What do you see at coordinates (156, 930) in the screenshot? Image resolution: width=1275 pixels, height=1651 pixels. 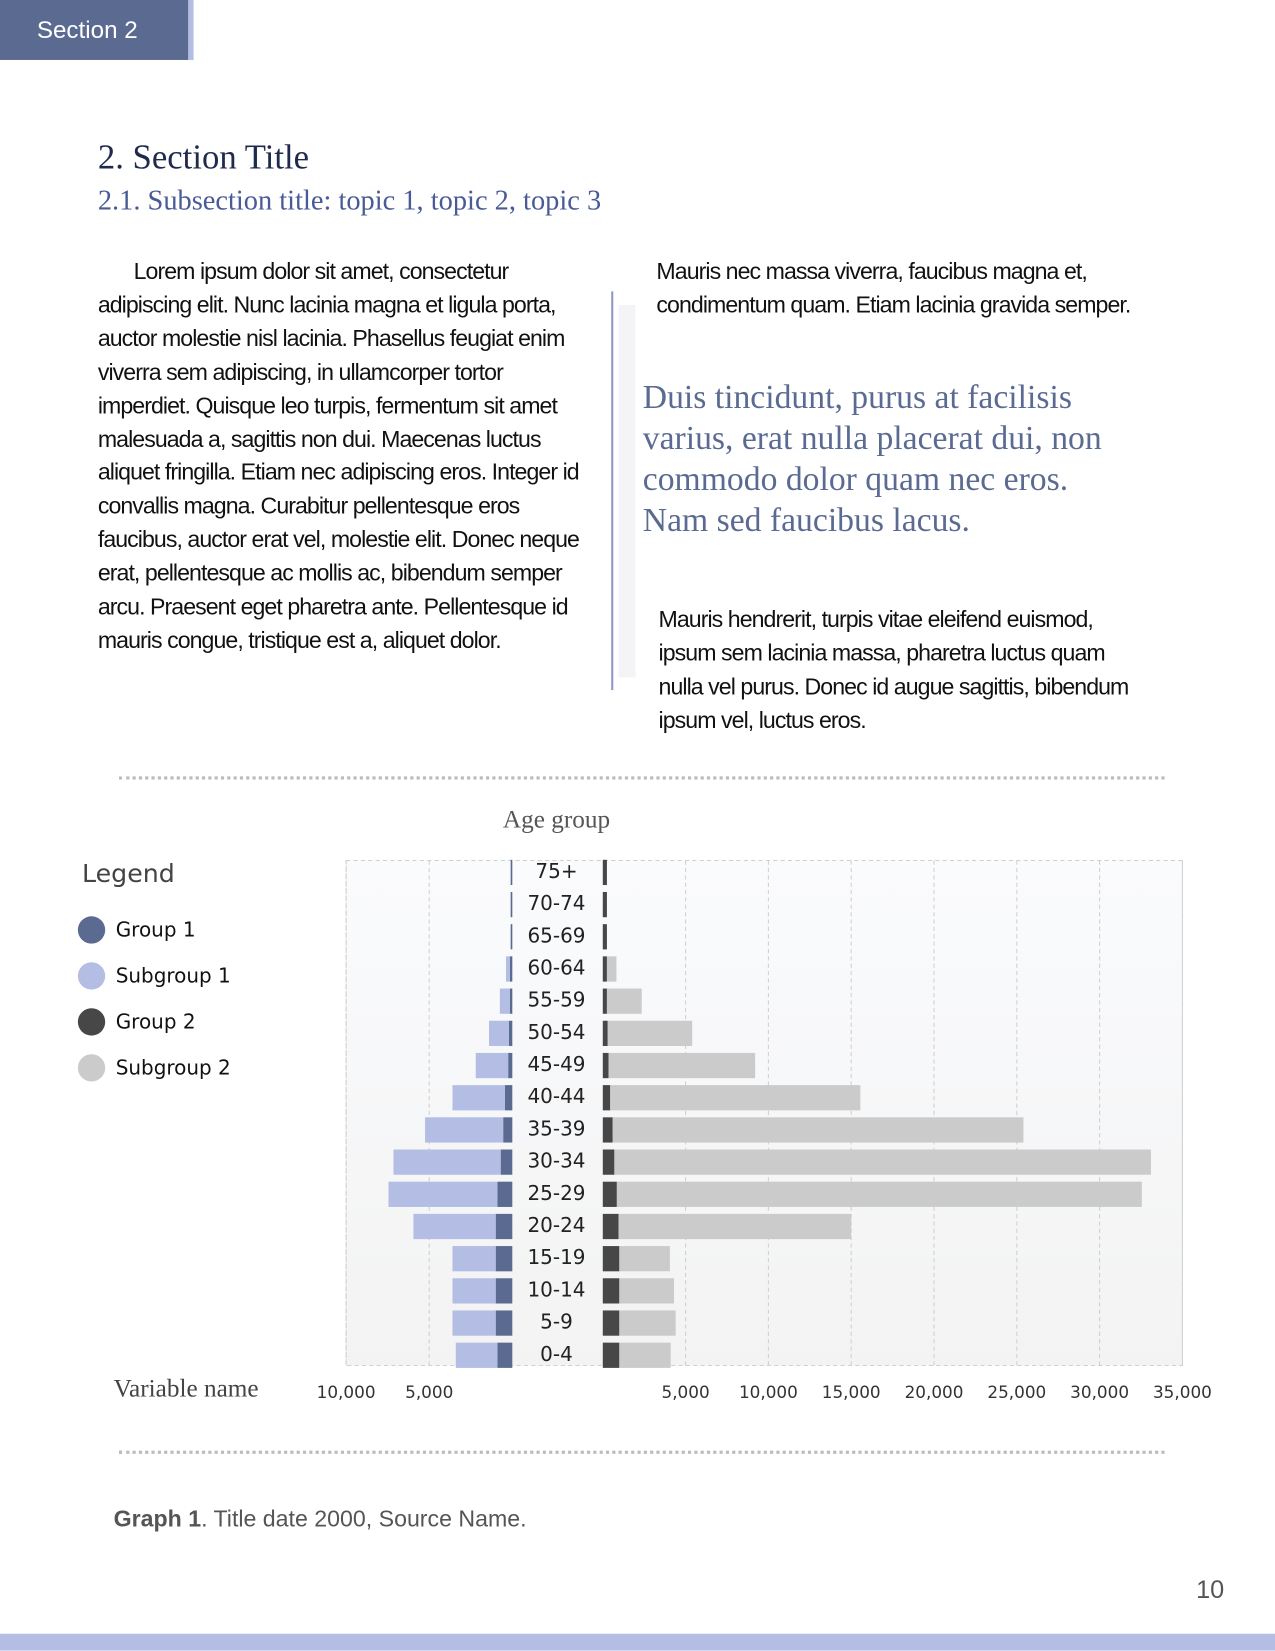 I see `legend-label: Group 1` at bounding box center [156, 930].